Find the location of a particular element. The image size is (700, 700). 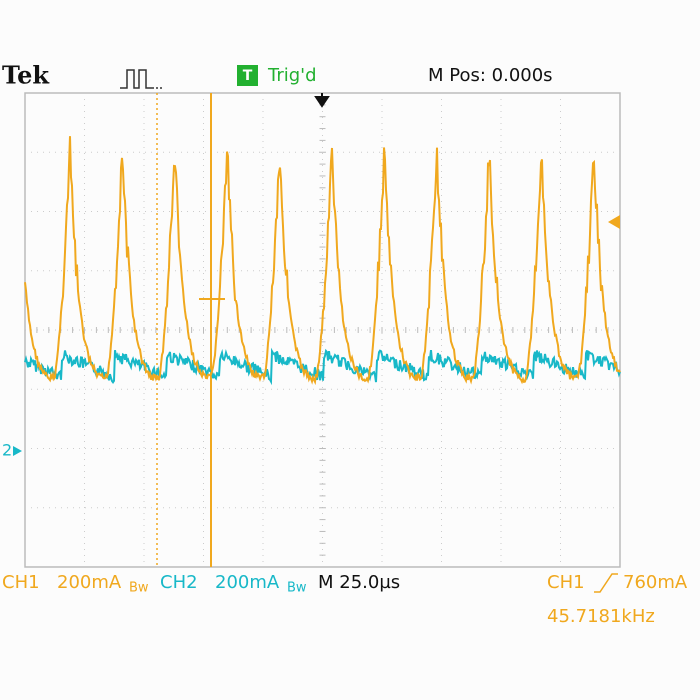

ch1-label: CH1 is located at coordinates (21, 582).